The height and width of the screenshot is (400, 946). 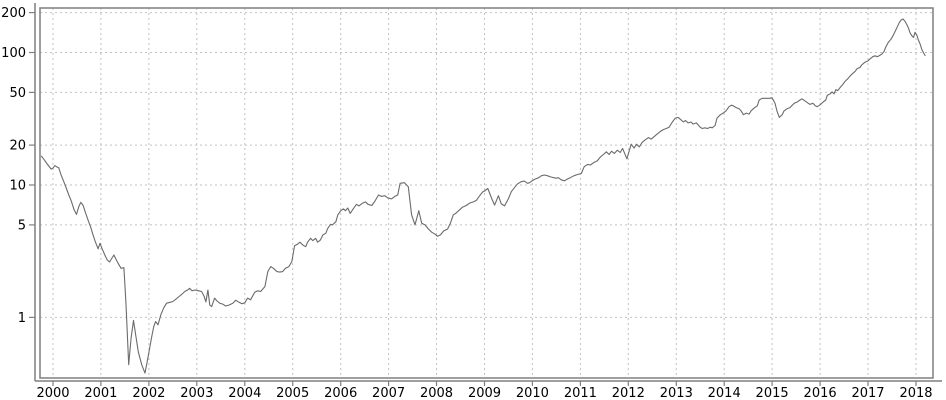 I want to click on y-tick-label: 10, so click(x=17, y=186).